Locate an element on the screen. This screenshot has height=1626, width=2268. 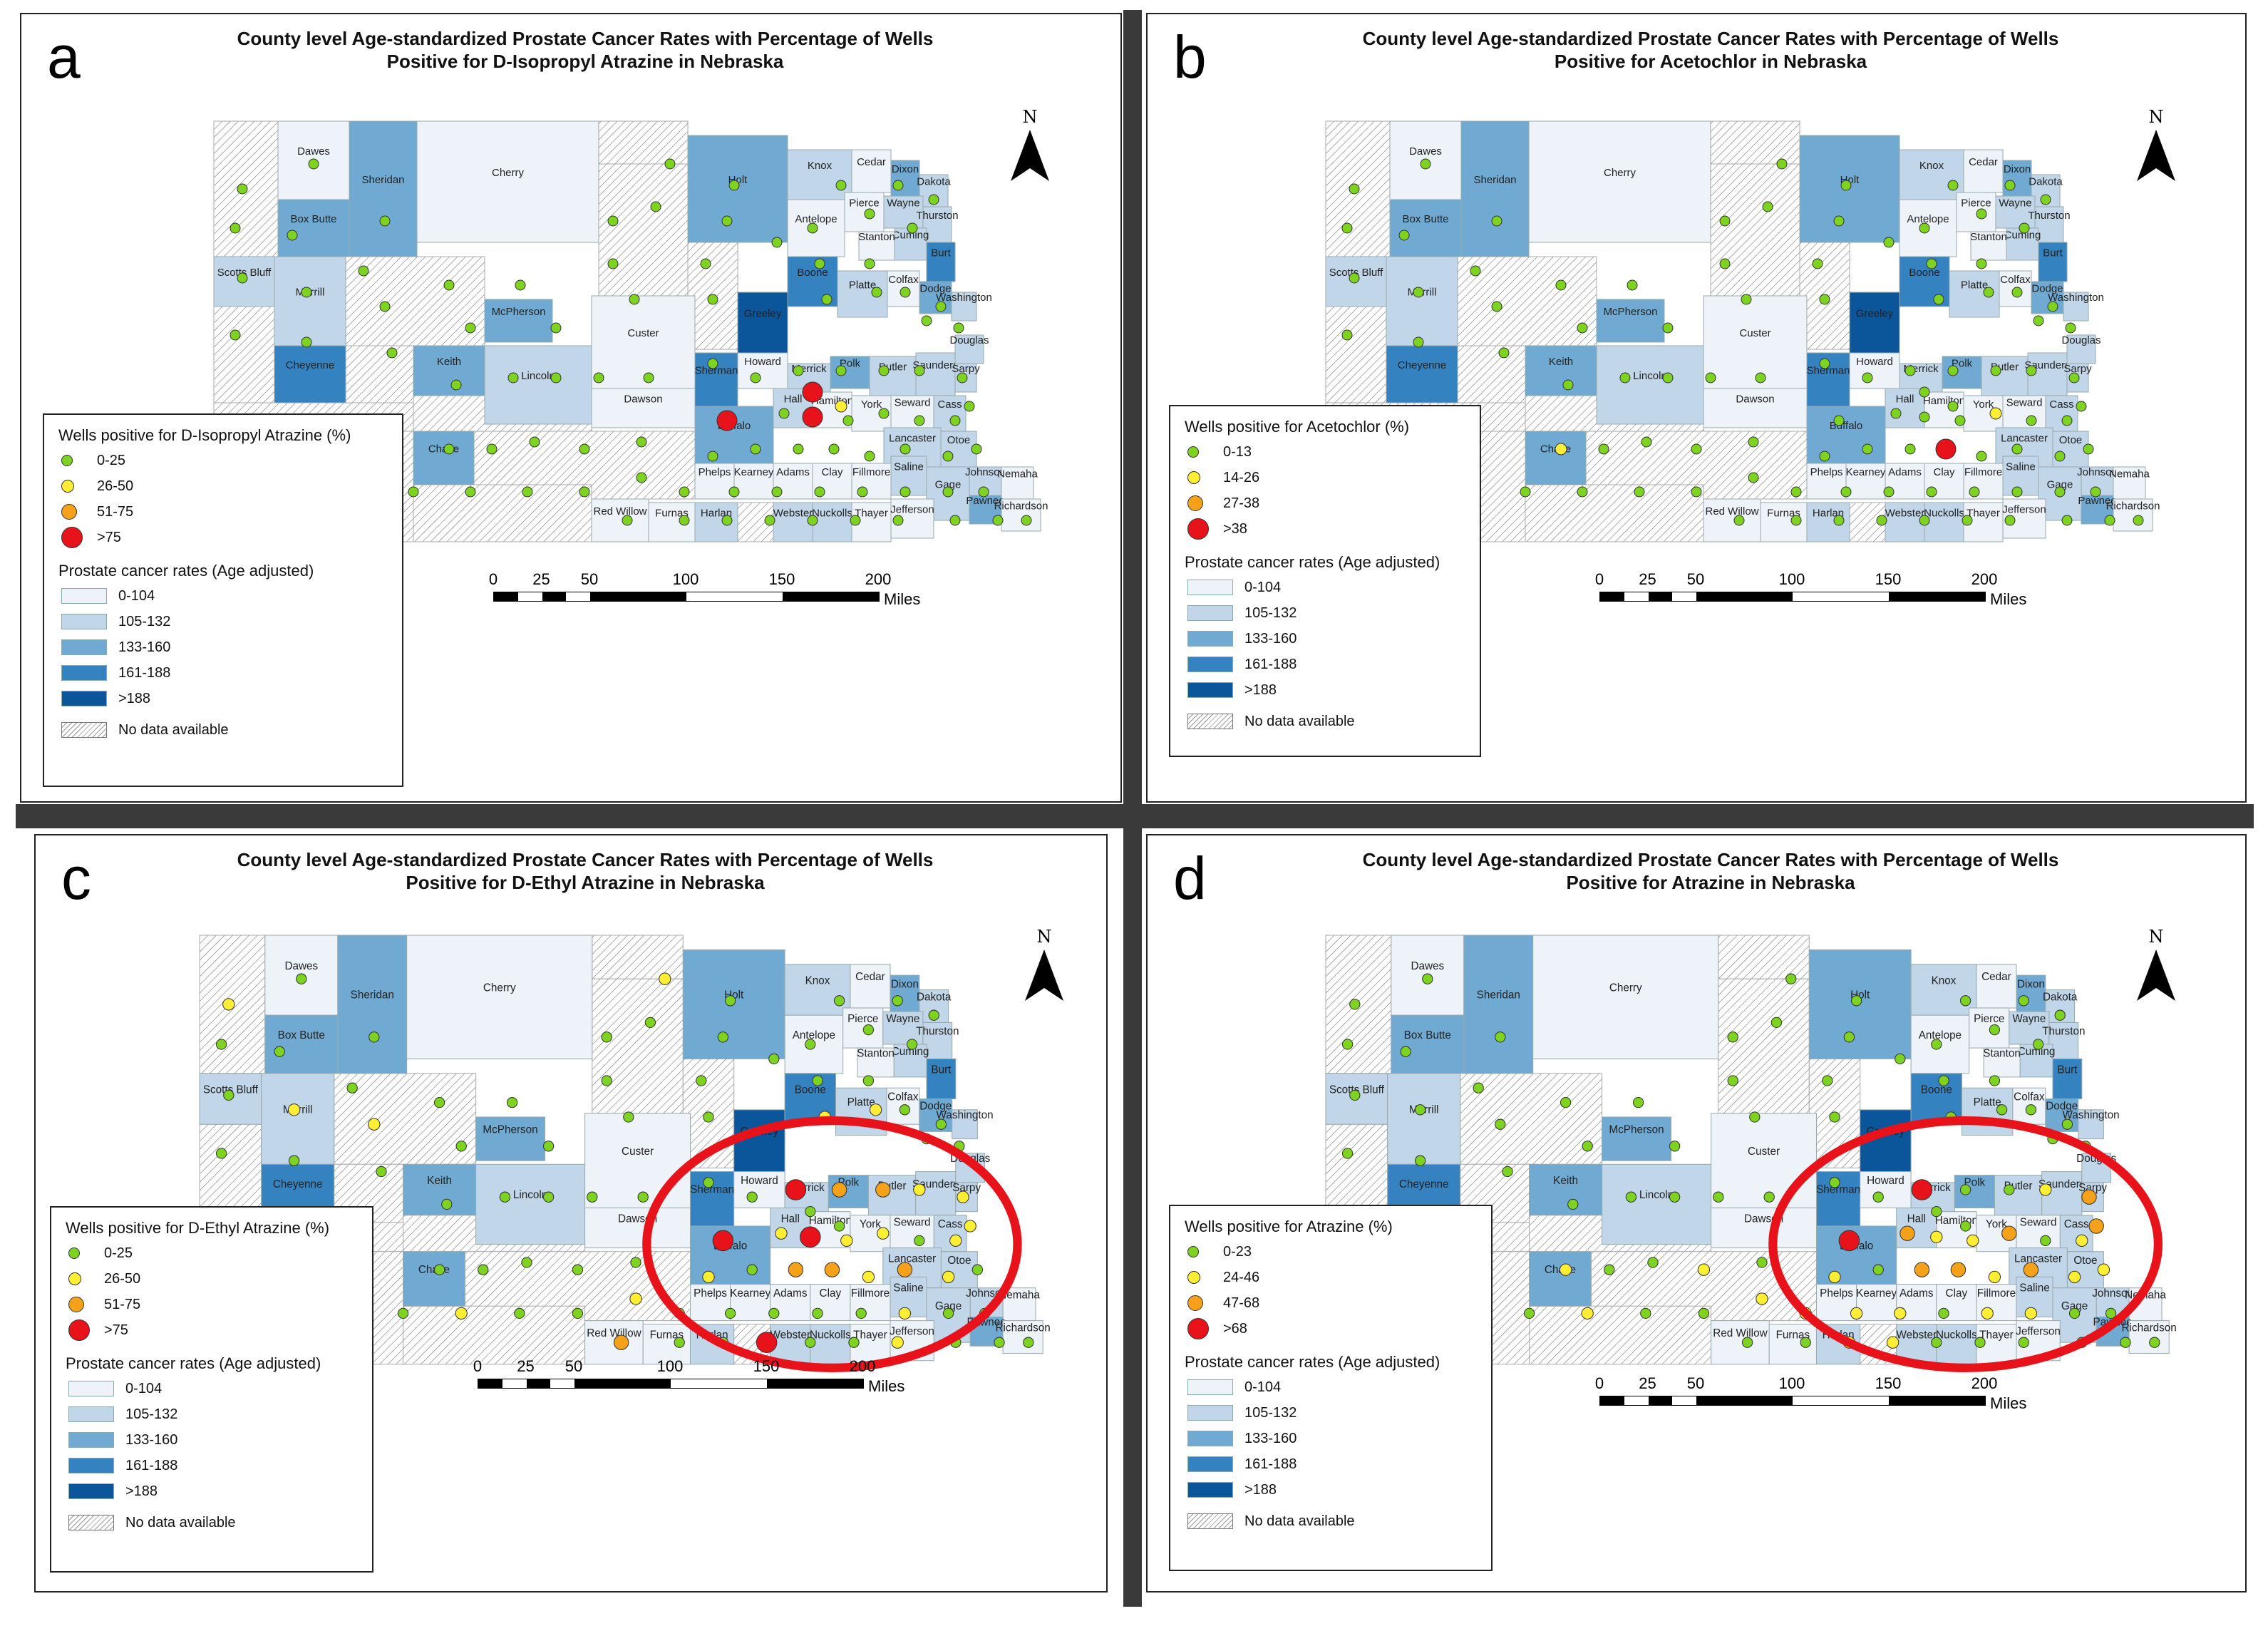
county-label: Thurston is located at coordinates (937, 1032).